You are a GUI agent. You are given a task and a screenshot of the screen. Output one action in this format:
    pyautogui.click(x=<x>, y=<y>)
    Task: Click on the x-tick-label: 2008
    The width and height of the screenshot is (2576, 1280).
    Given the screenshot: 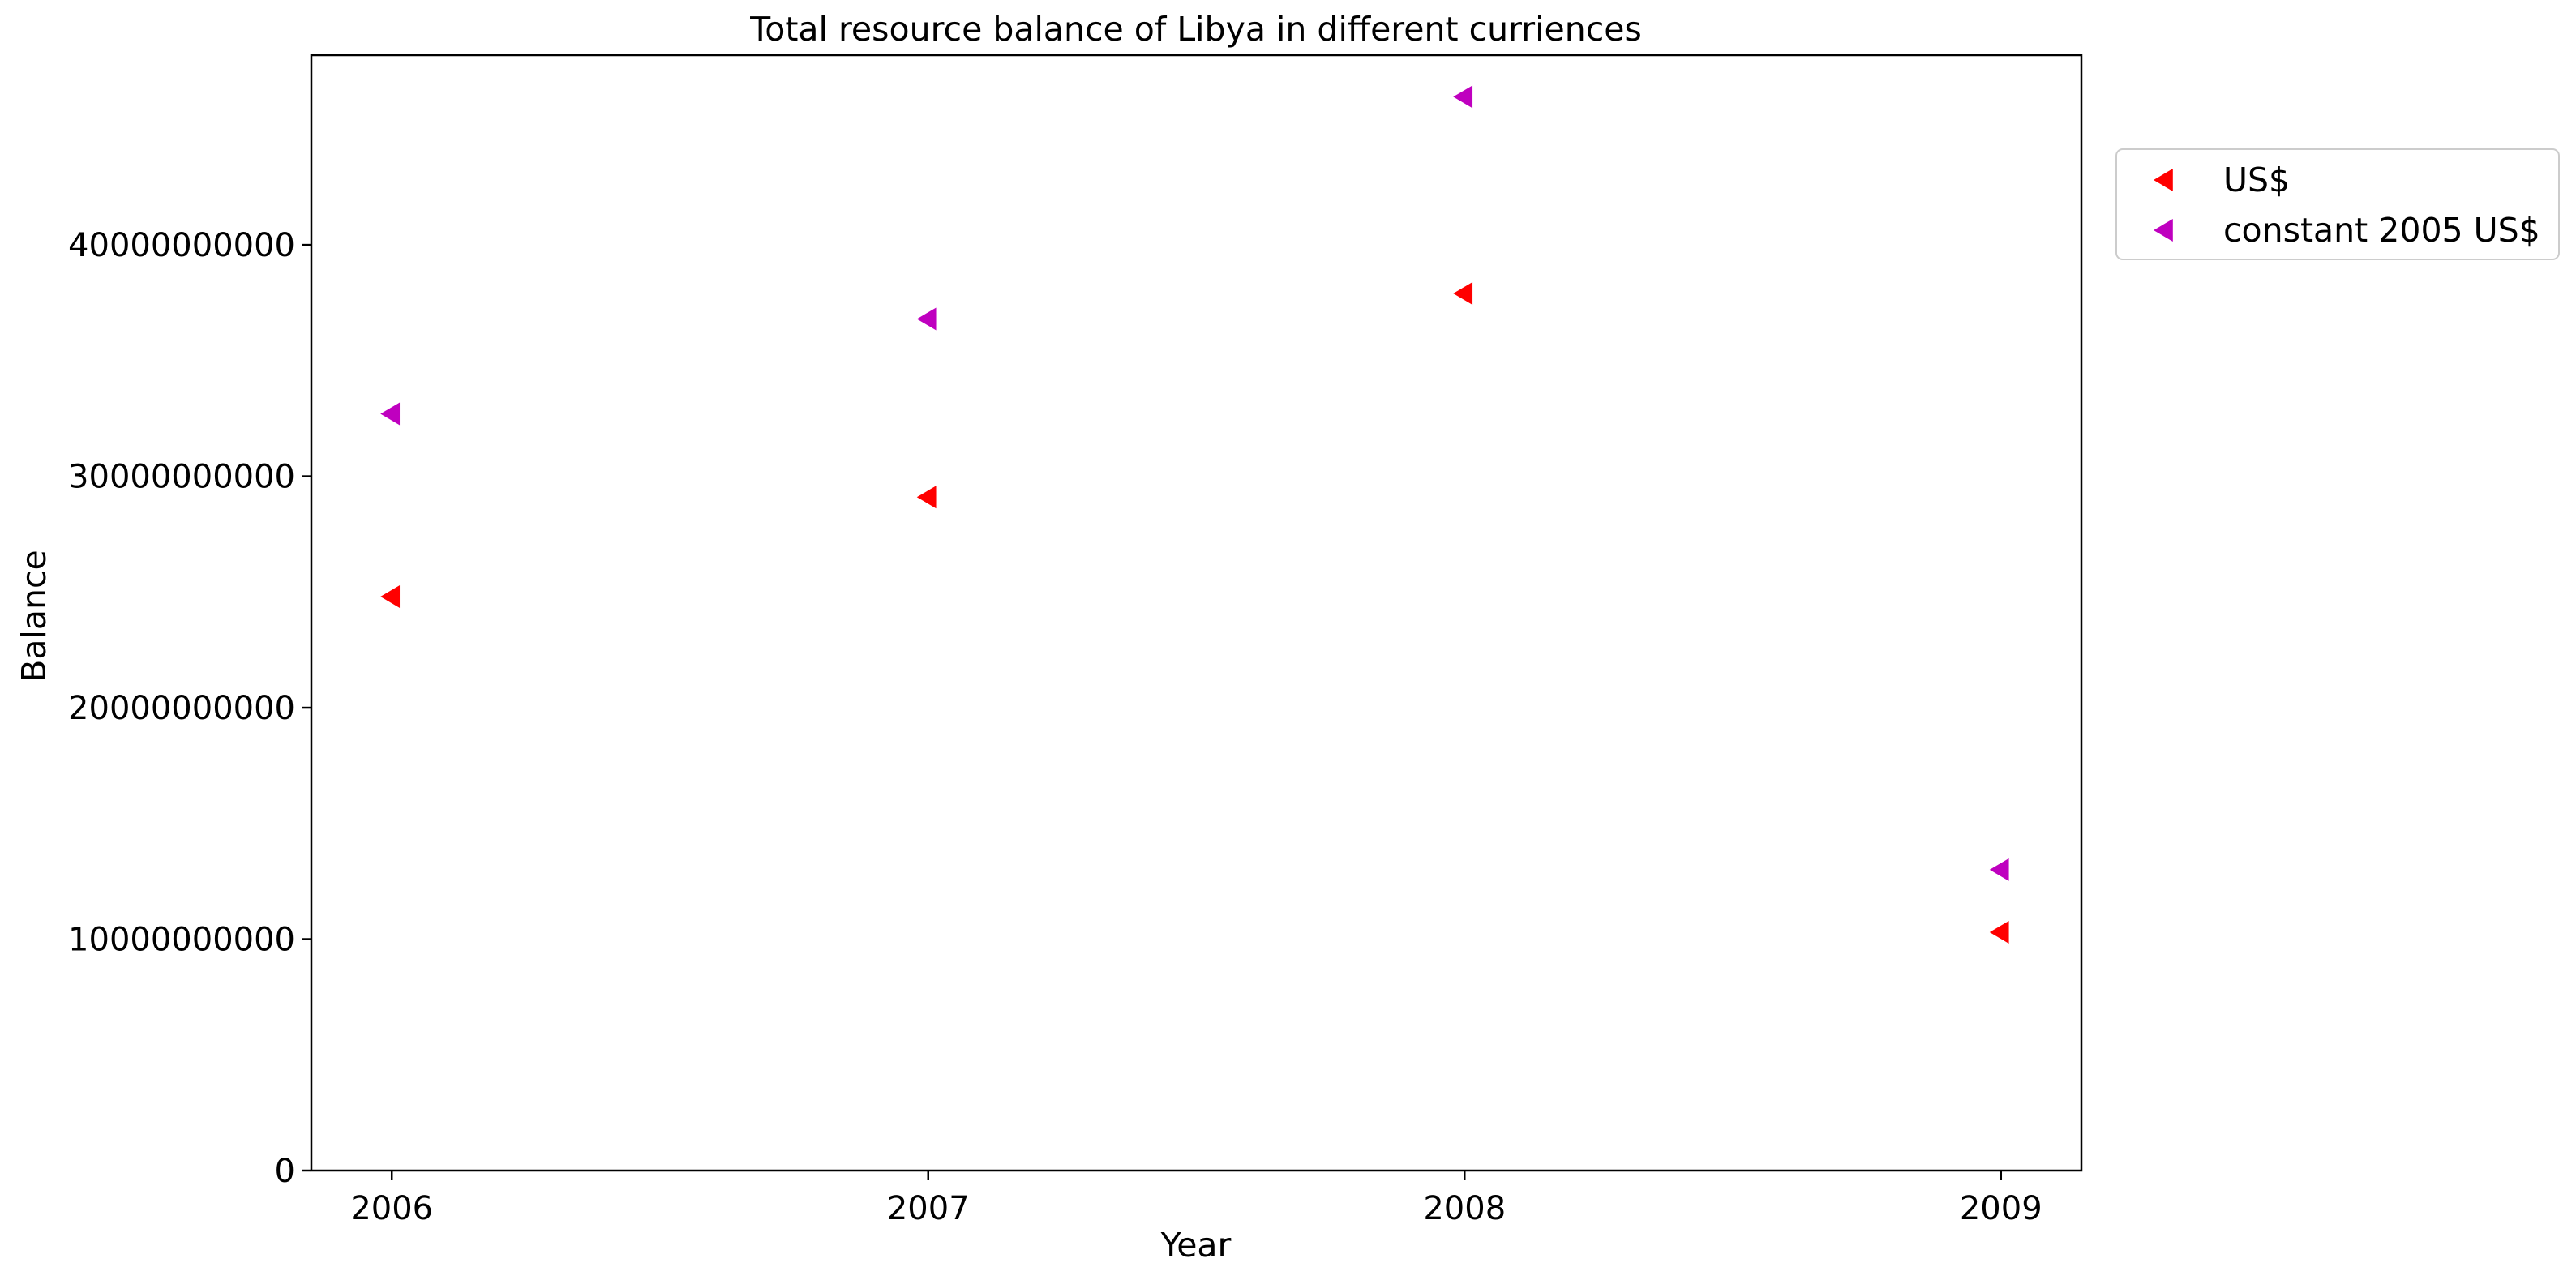 What is the action you would take?
    pyautogui.click(x=1464, y=1208)
    